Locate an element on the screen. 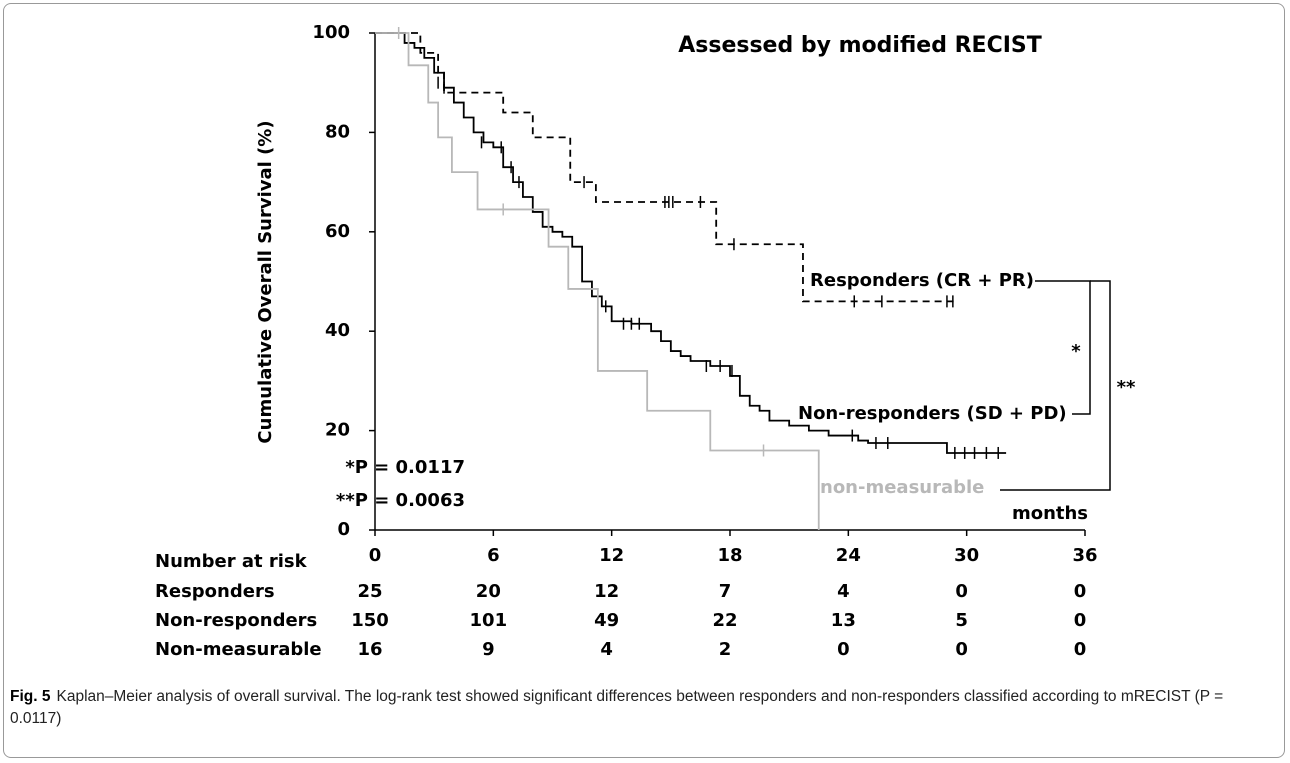 This screenshot has width=1290, height=763. risk-row-label: Non-responders is located at coordinates (236, 620).